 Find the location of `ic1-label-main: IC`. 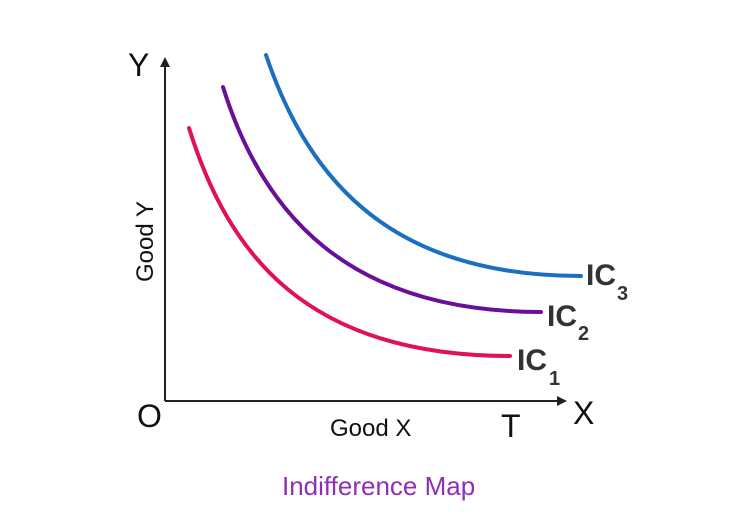

ic1-label-main: IC is located at coordinates (532, 360).